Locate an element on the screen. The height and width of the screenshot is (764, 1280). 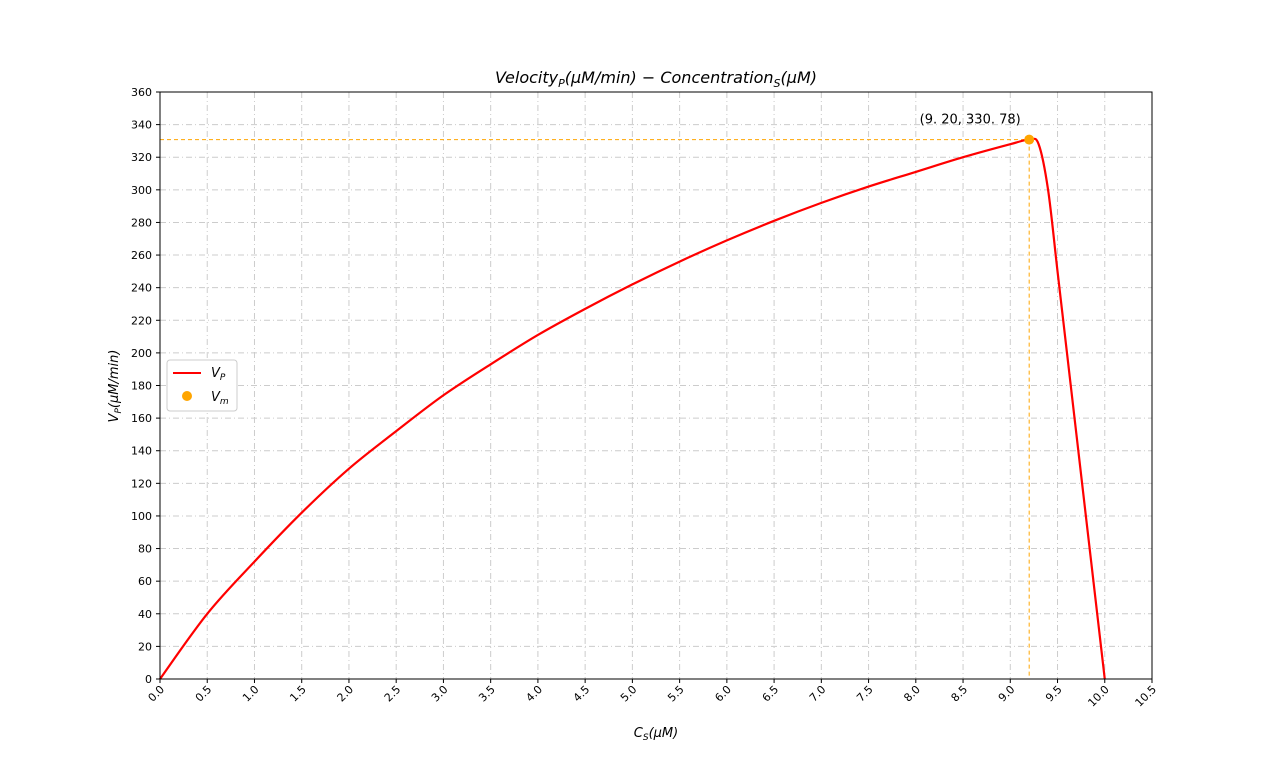
title-mid: (μM/min) − Concentration is located at coordinates (669, 77).